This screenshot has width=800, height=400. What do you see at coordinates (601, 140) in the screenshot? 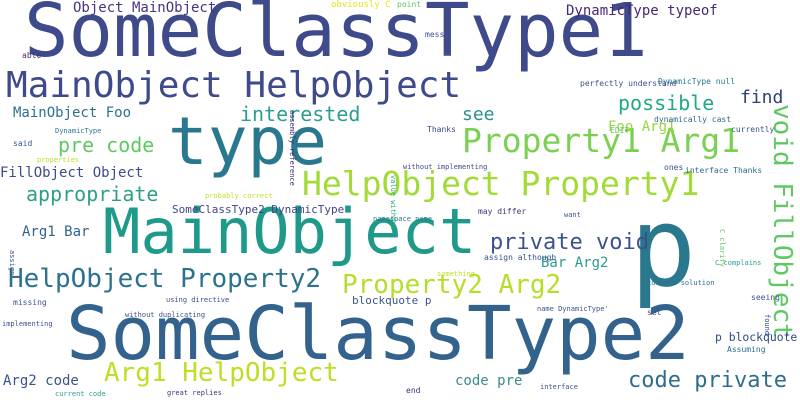
I see `word: Property1 Arg1` at bounding box center [601, 140].